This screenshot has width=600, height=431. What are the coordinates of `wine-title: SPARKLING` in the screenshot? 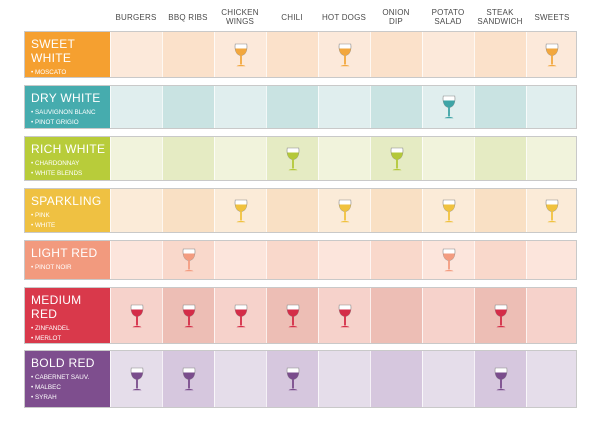 It's located at (66, 201).